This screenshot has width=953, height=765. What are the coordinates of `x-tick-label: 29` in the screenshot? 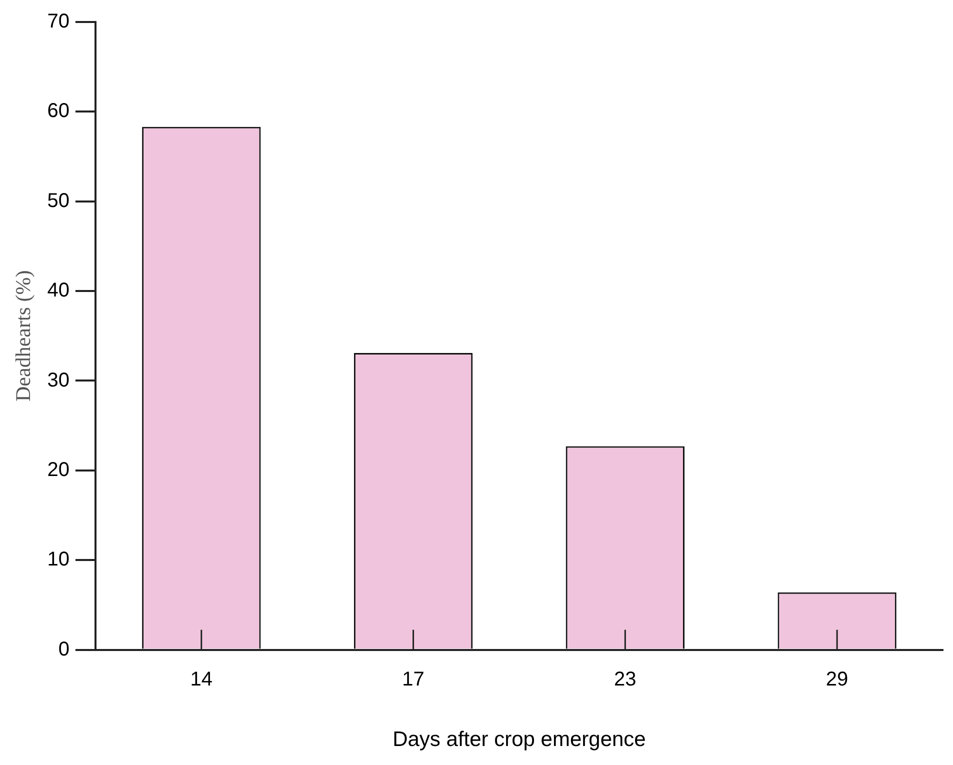 It's located at (837, 679).